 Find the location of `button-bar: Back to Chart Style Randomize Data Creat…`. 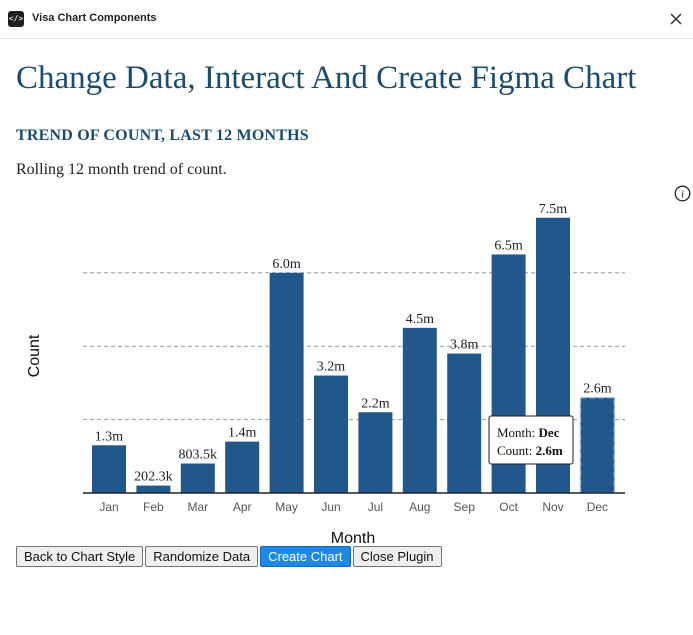

button-bar: Back to Chart Style Randomize Data Creat… is located at coordinates (229, 556).